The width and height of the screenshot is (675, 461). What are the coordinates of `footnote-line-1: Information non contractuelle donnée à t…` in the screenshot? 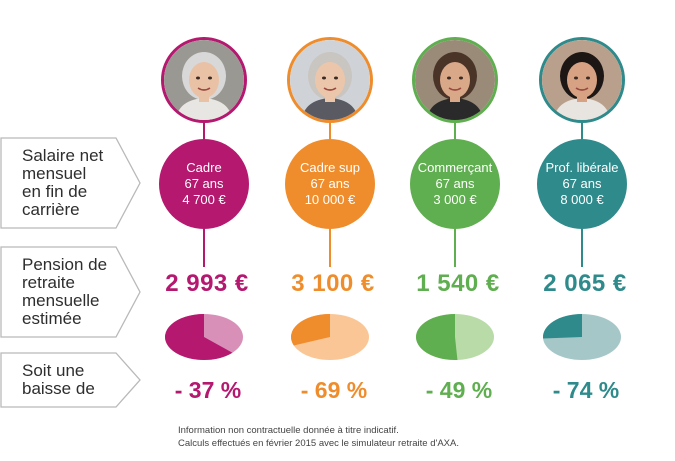 It's located at (288, 430).